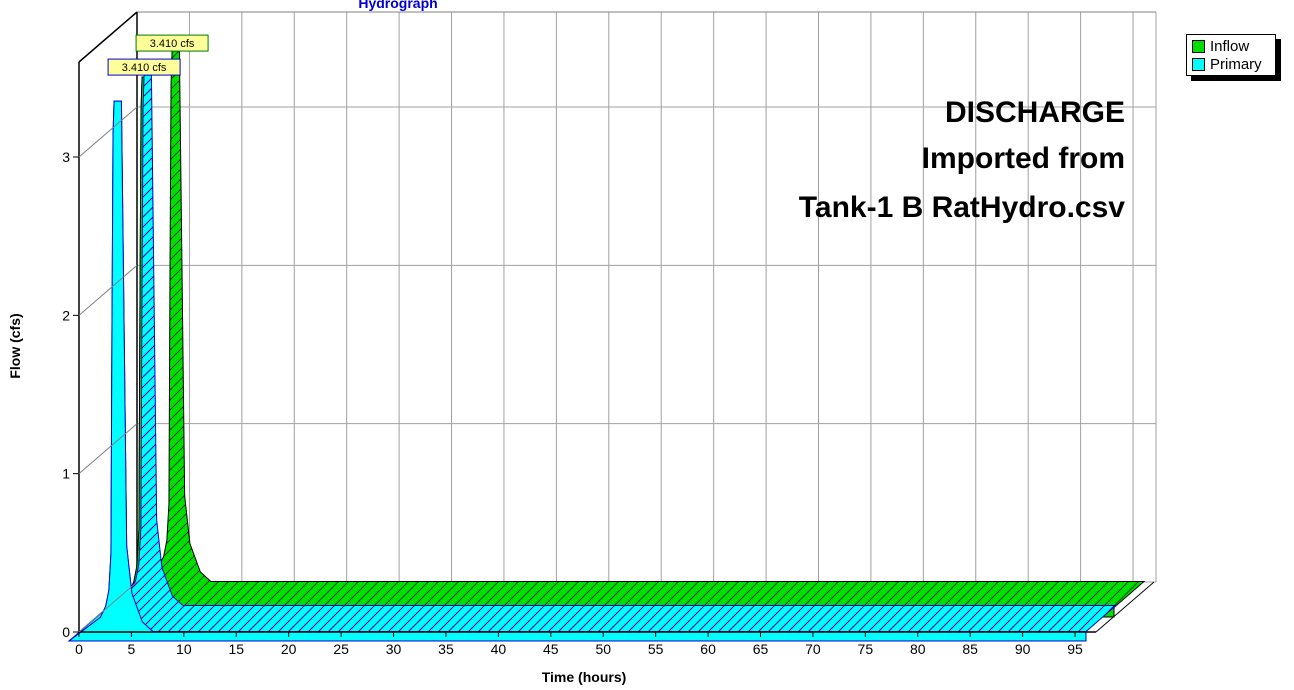  What do you see at coordinates (158, 55) in the screenshot?
I see `peak-labels: 3.410 cfs 3.410 cfs` at bounding box center [158, 55].